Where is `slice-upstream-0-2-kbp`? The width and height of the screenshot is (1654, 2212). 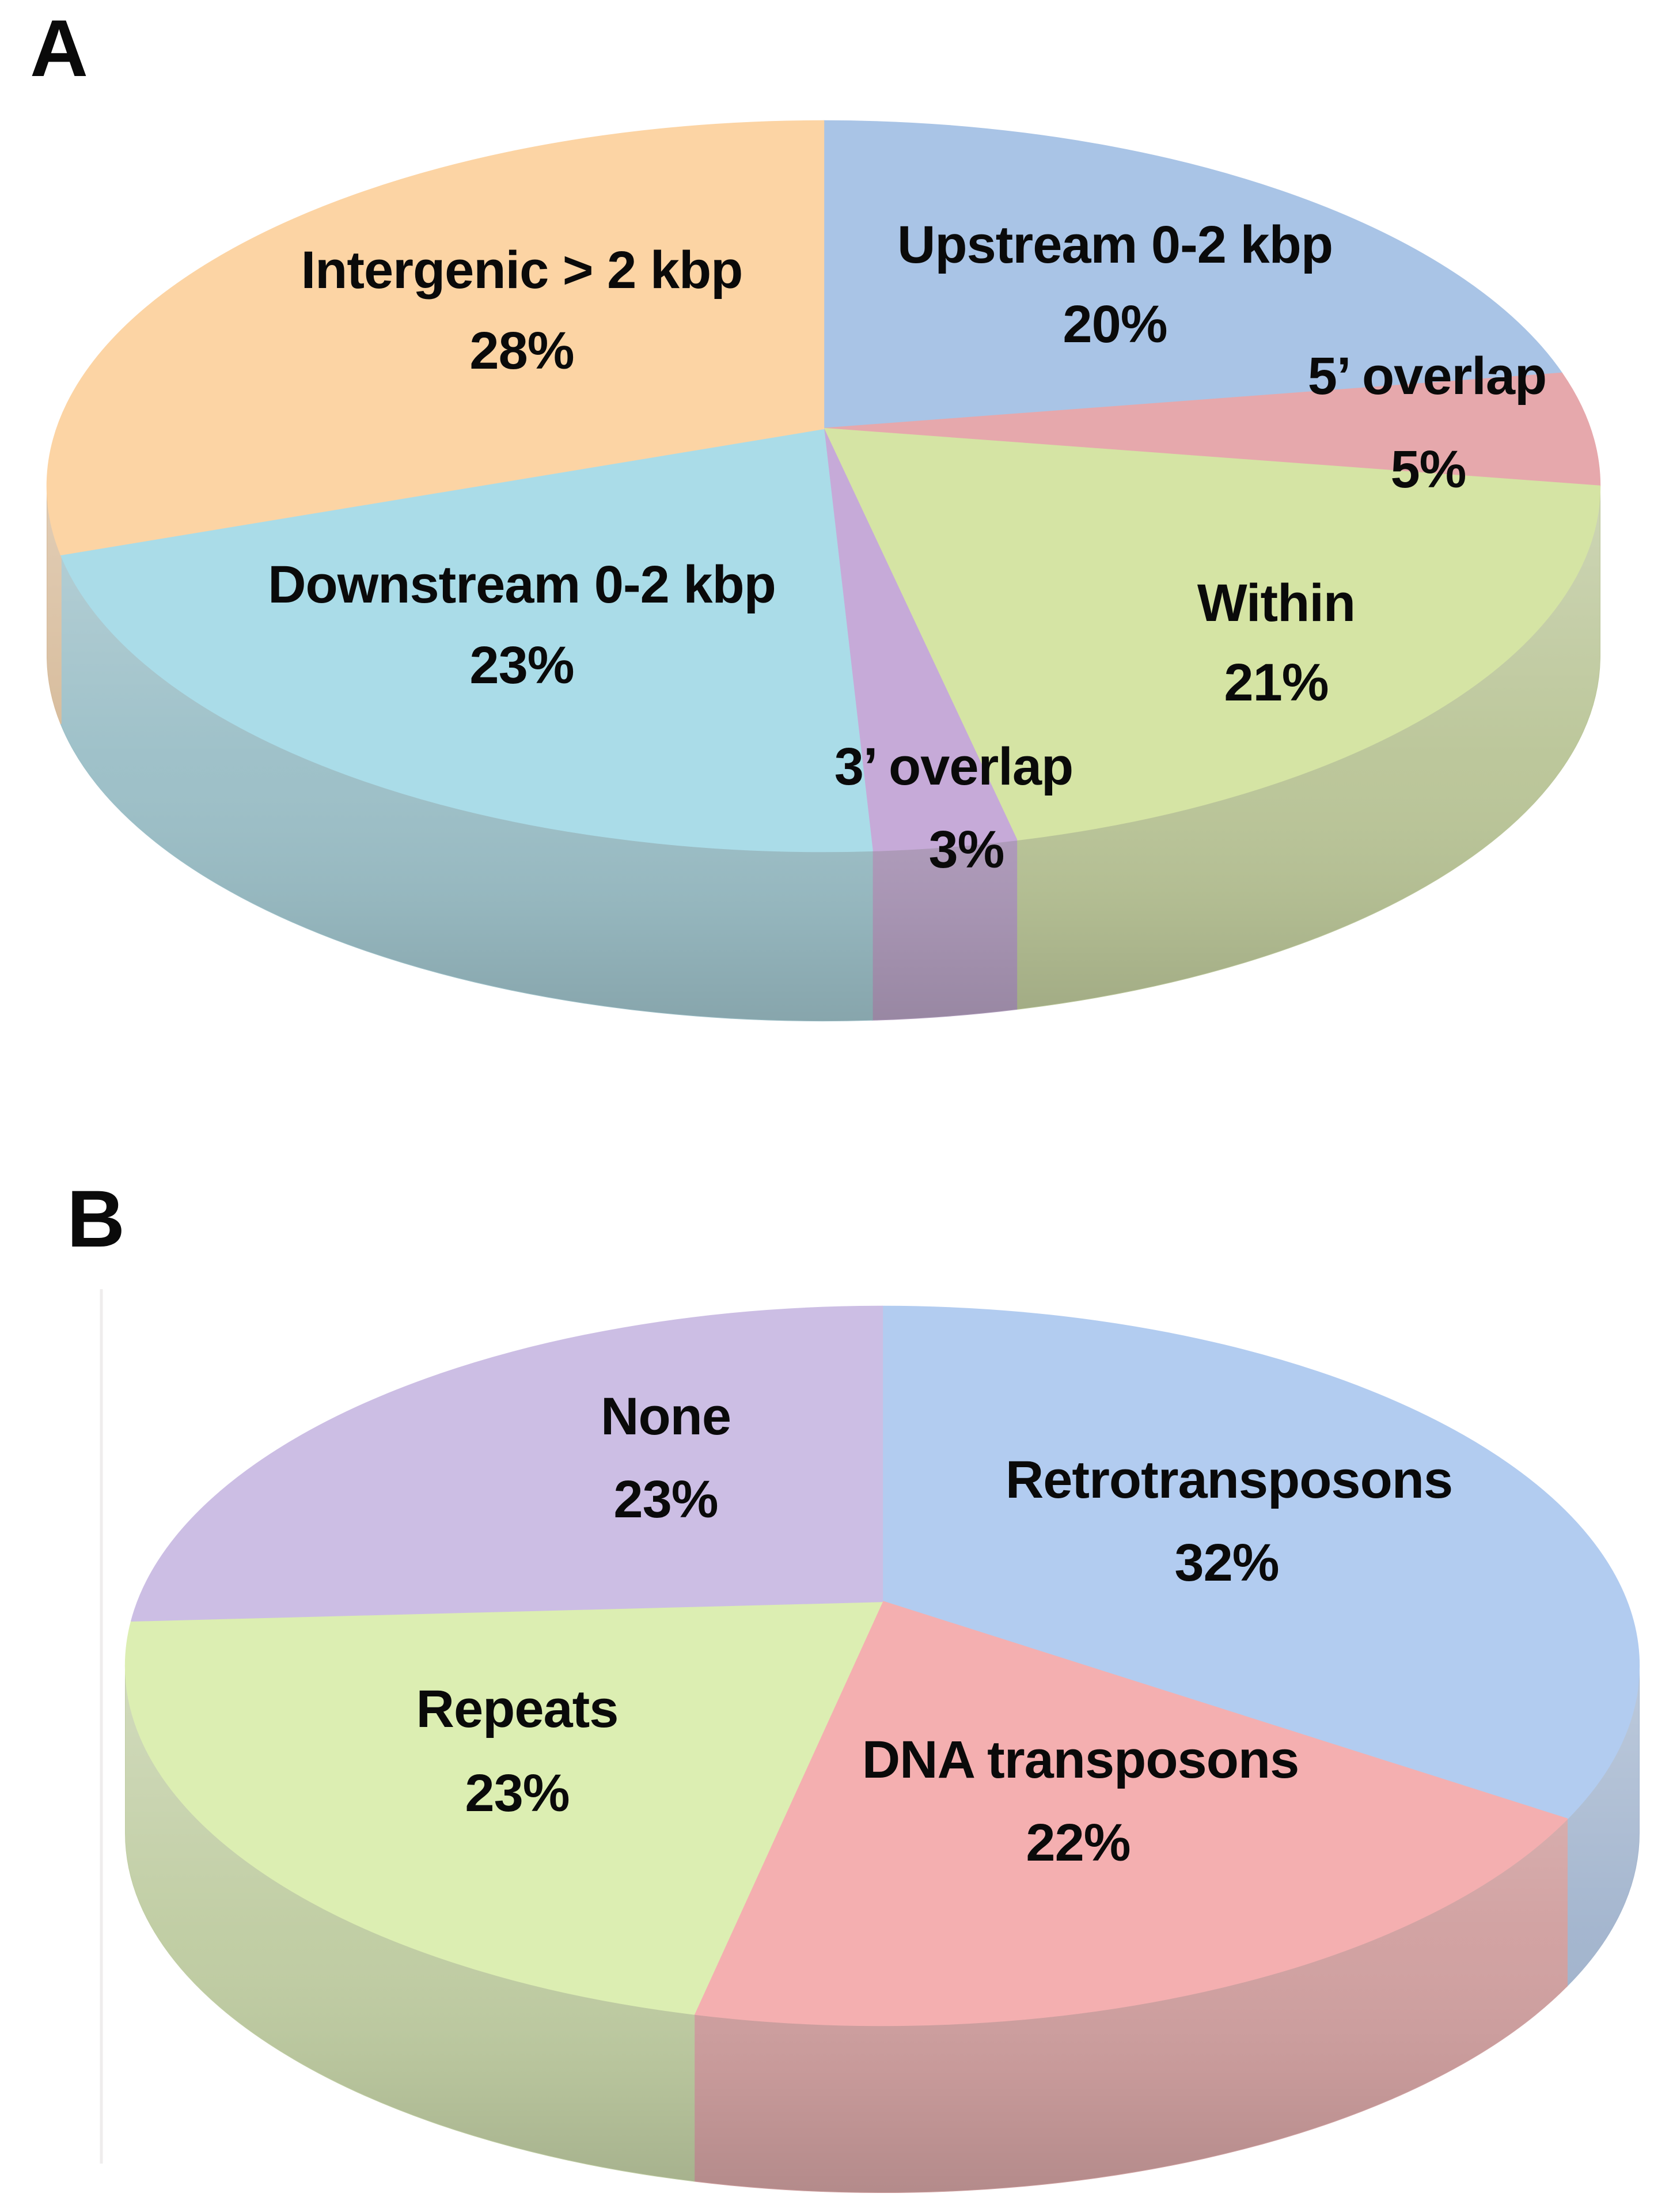
slice-upstream-0-2-kbp is located at coordinates (1192, 275).